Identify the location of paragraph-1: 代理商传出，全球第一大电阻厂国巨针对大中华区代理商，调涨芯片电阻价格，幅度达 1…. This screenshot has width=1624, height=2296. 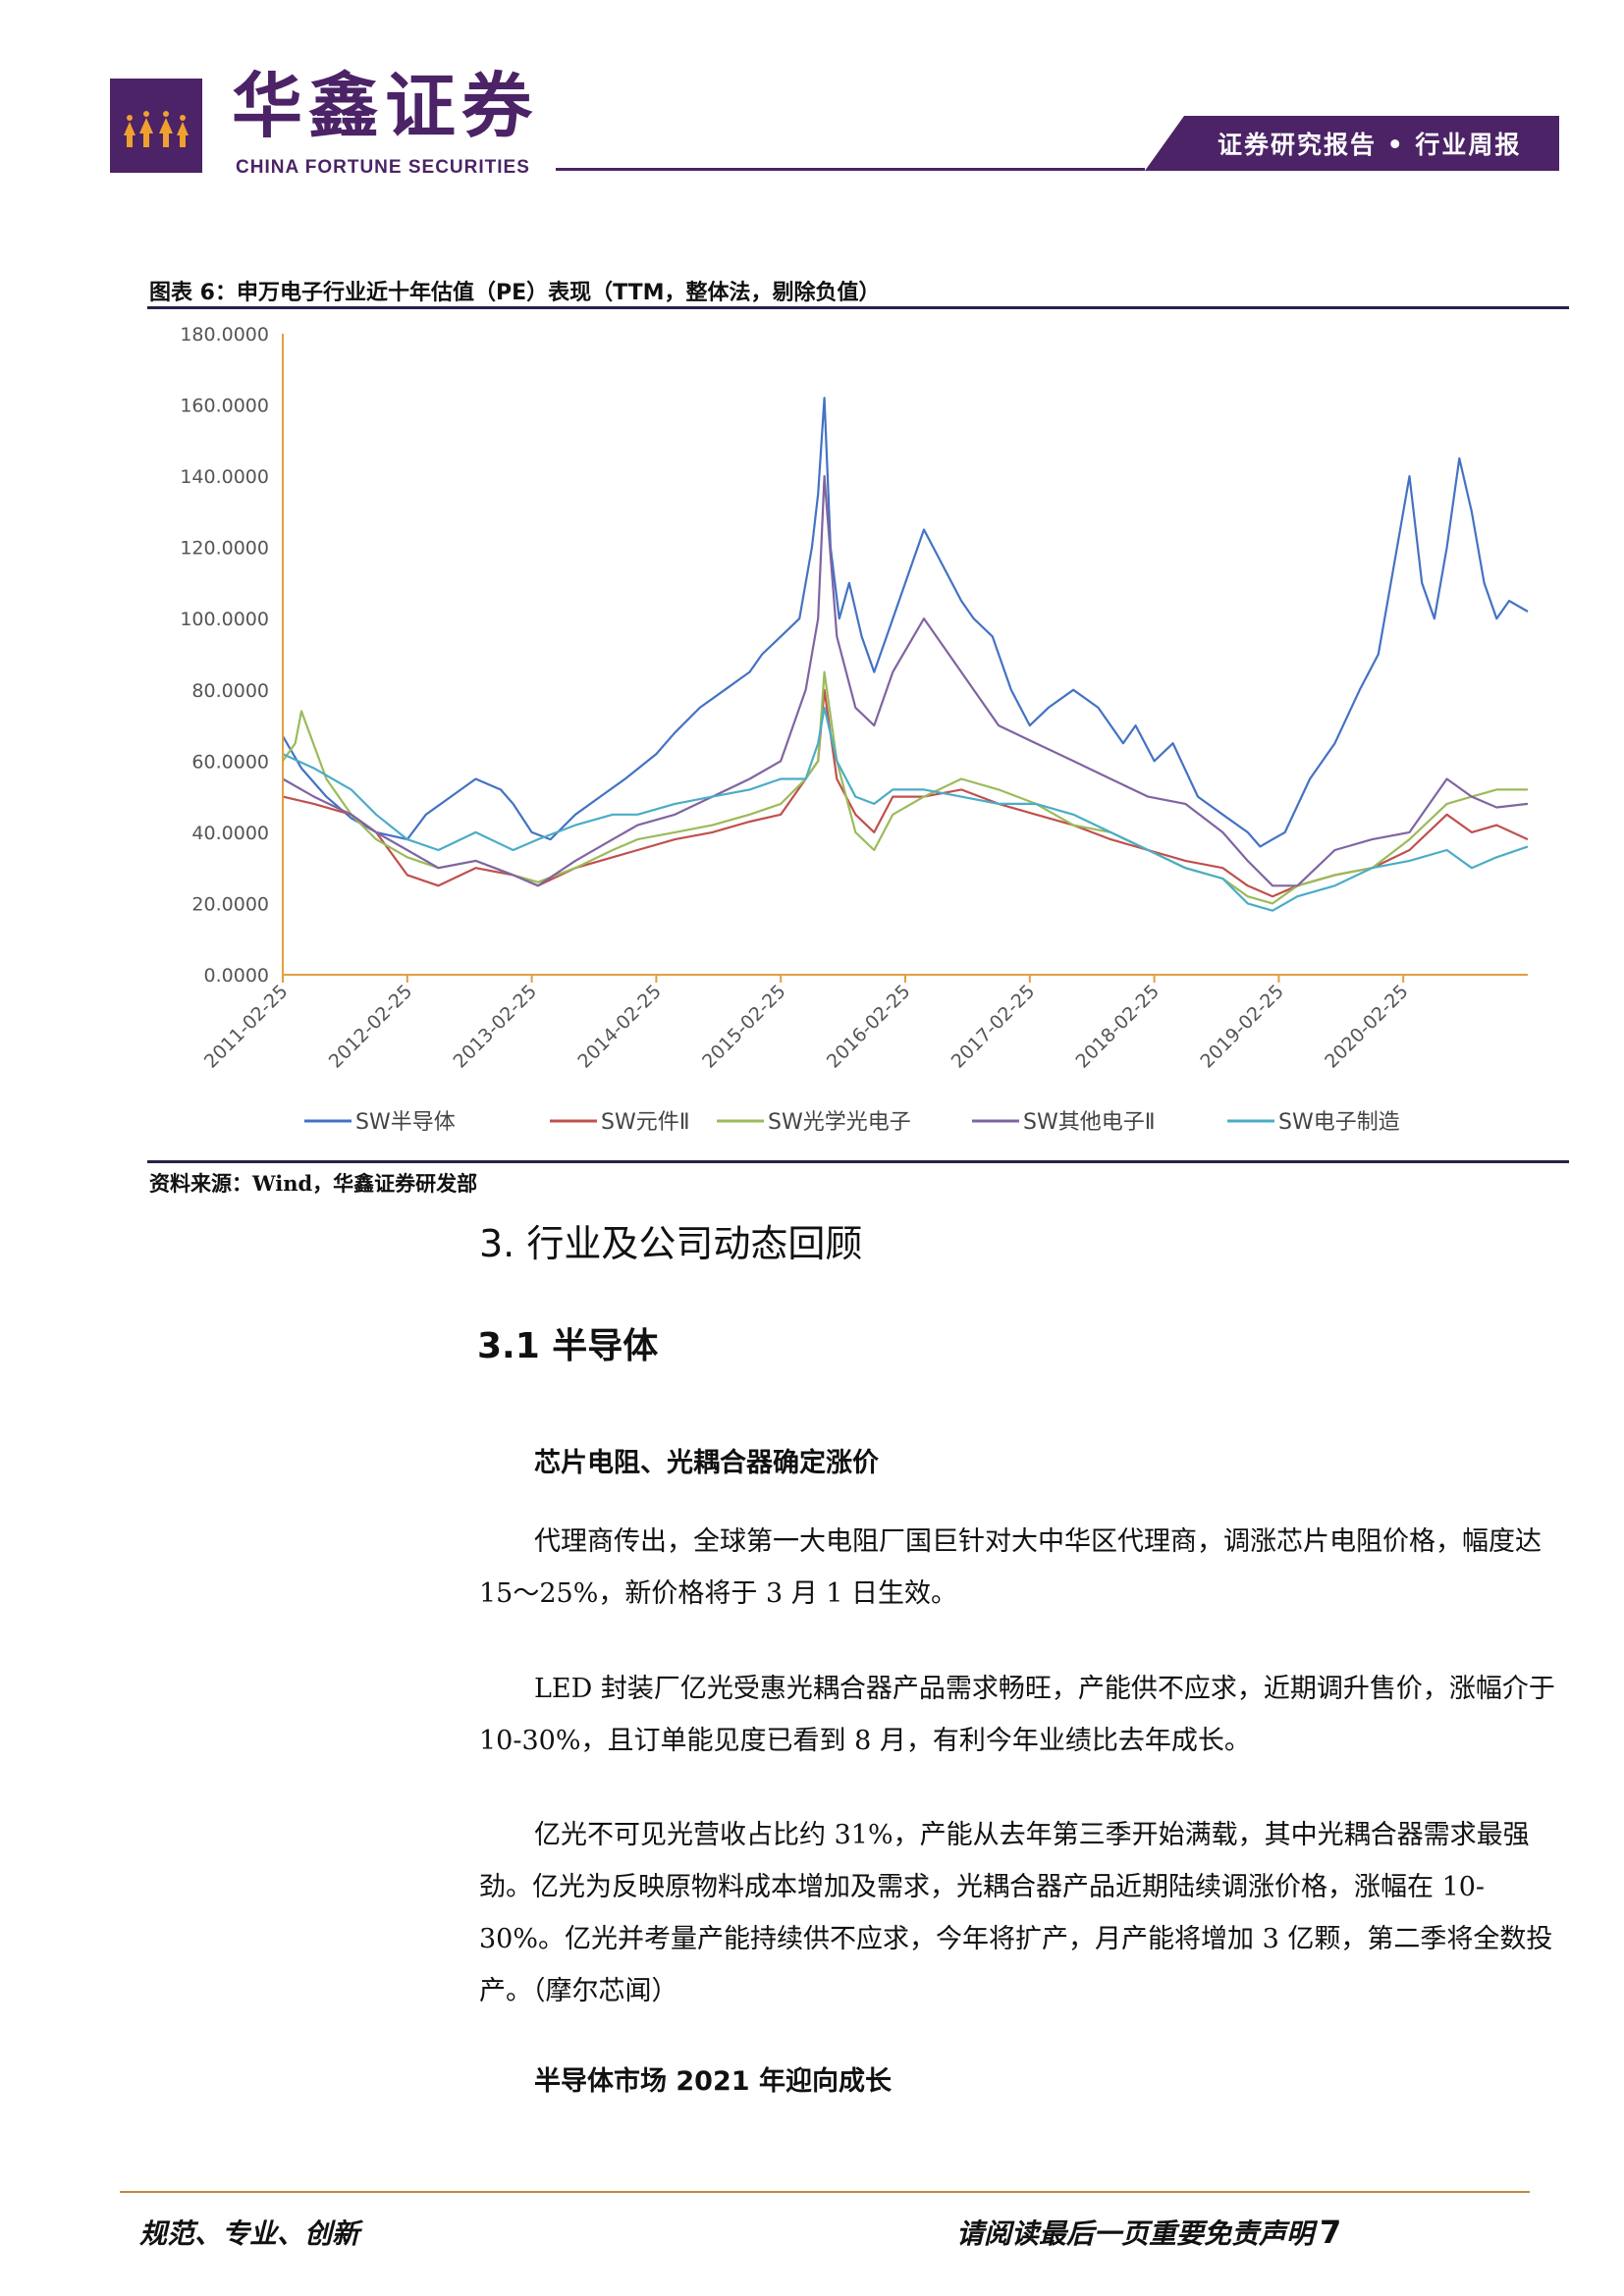
(1010, 1568).